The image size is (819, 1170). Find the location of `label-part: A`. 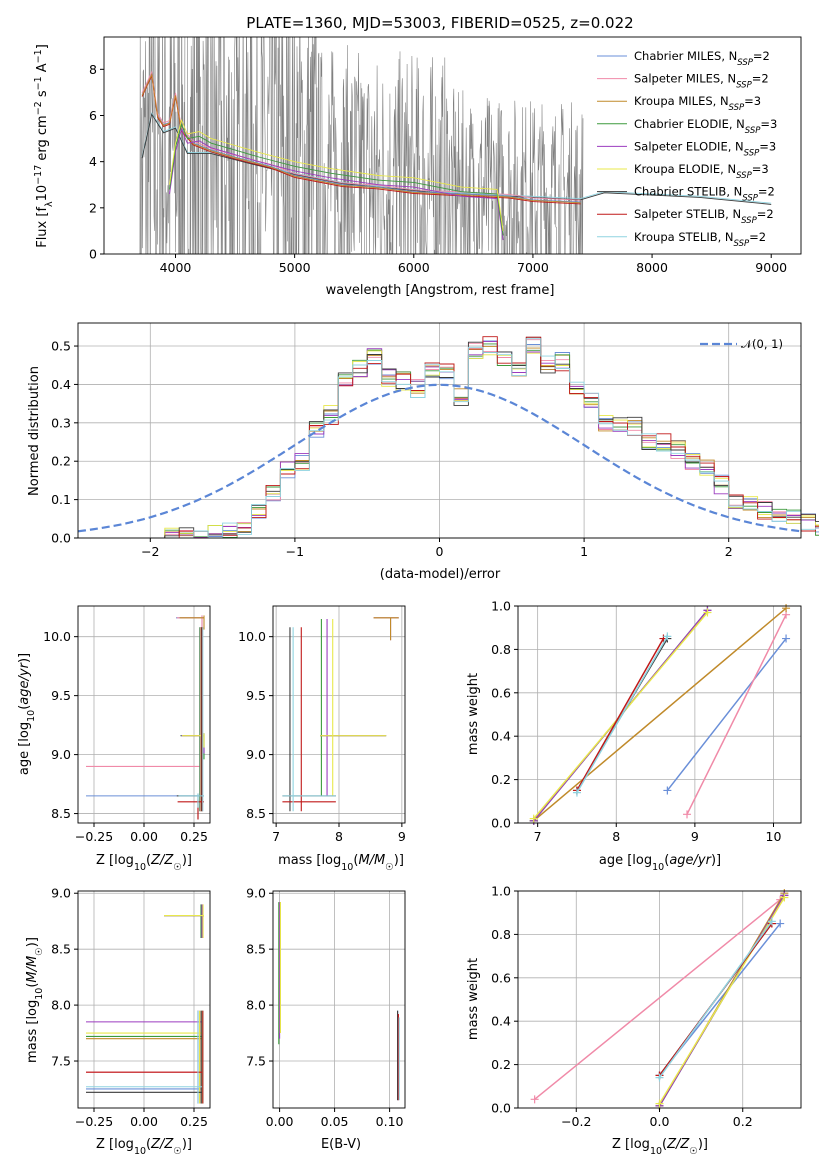

label-part: A is located at coordinates (42, 69).